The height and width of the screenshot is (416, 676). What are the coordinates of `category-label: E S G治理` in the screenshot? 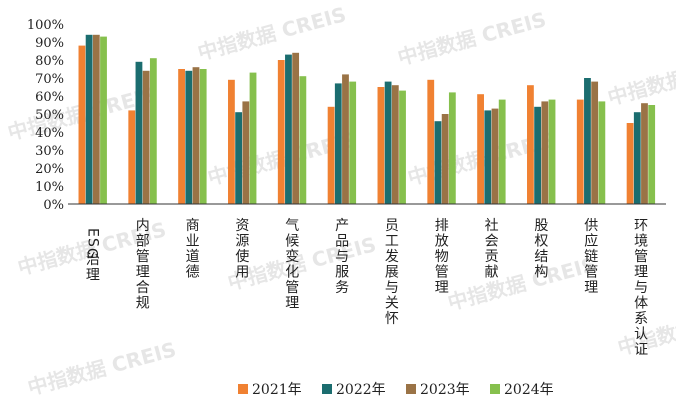 It's located at (91, 256).